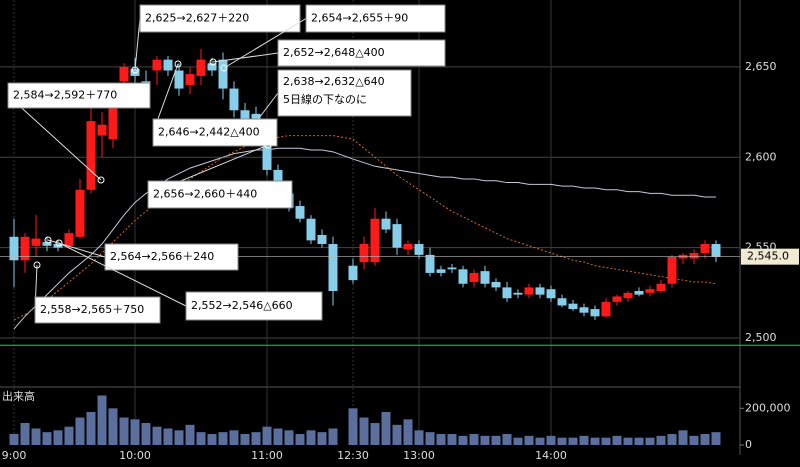 The height and width of the screenshot is (467, 800). Describe the element at coordinates (216, 39) in the screenshot. I see `annotation: 2,625→2,627＋220` at that location.